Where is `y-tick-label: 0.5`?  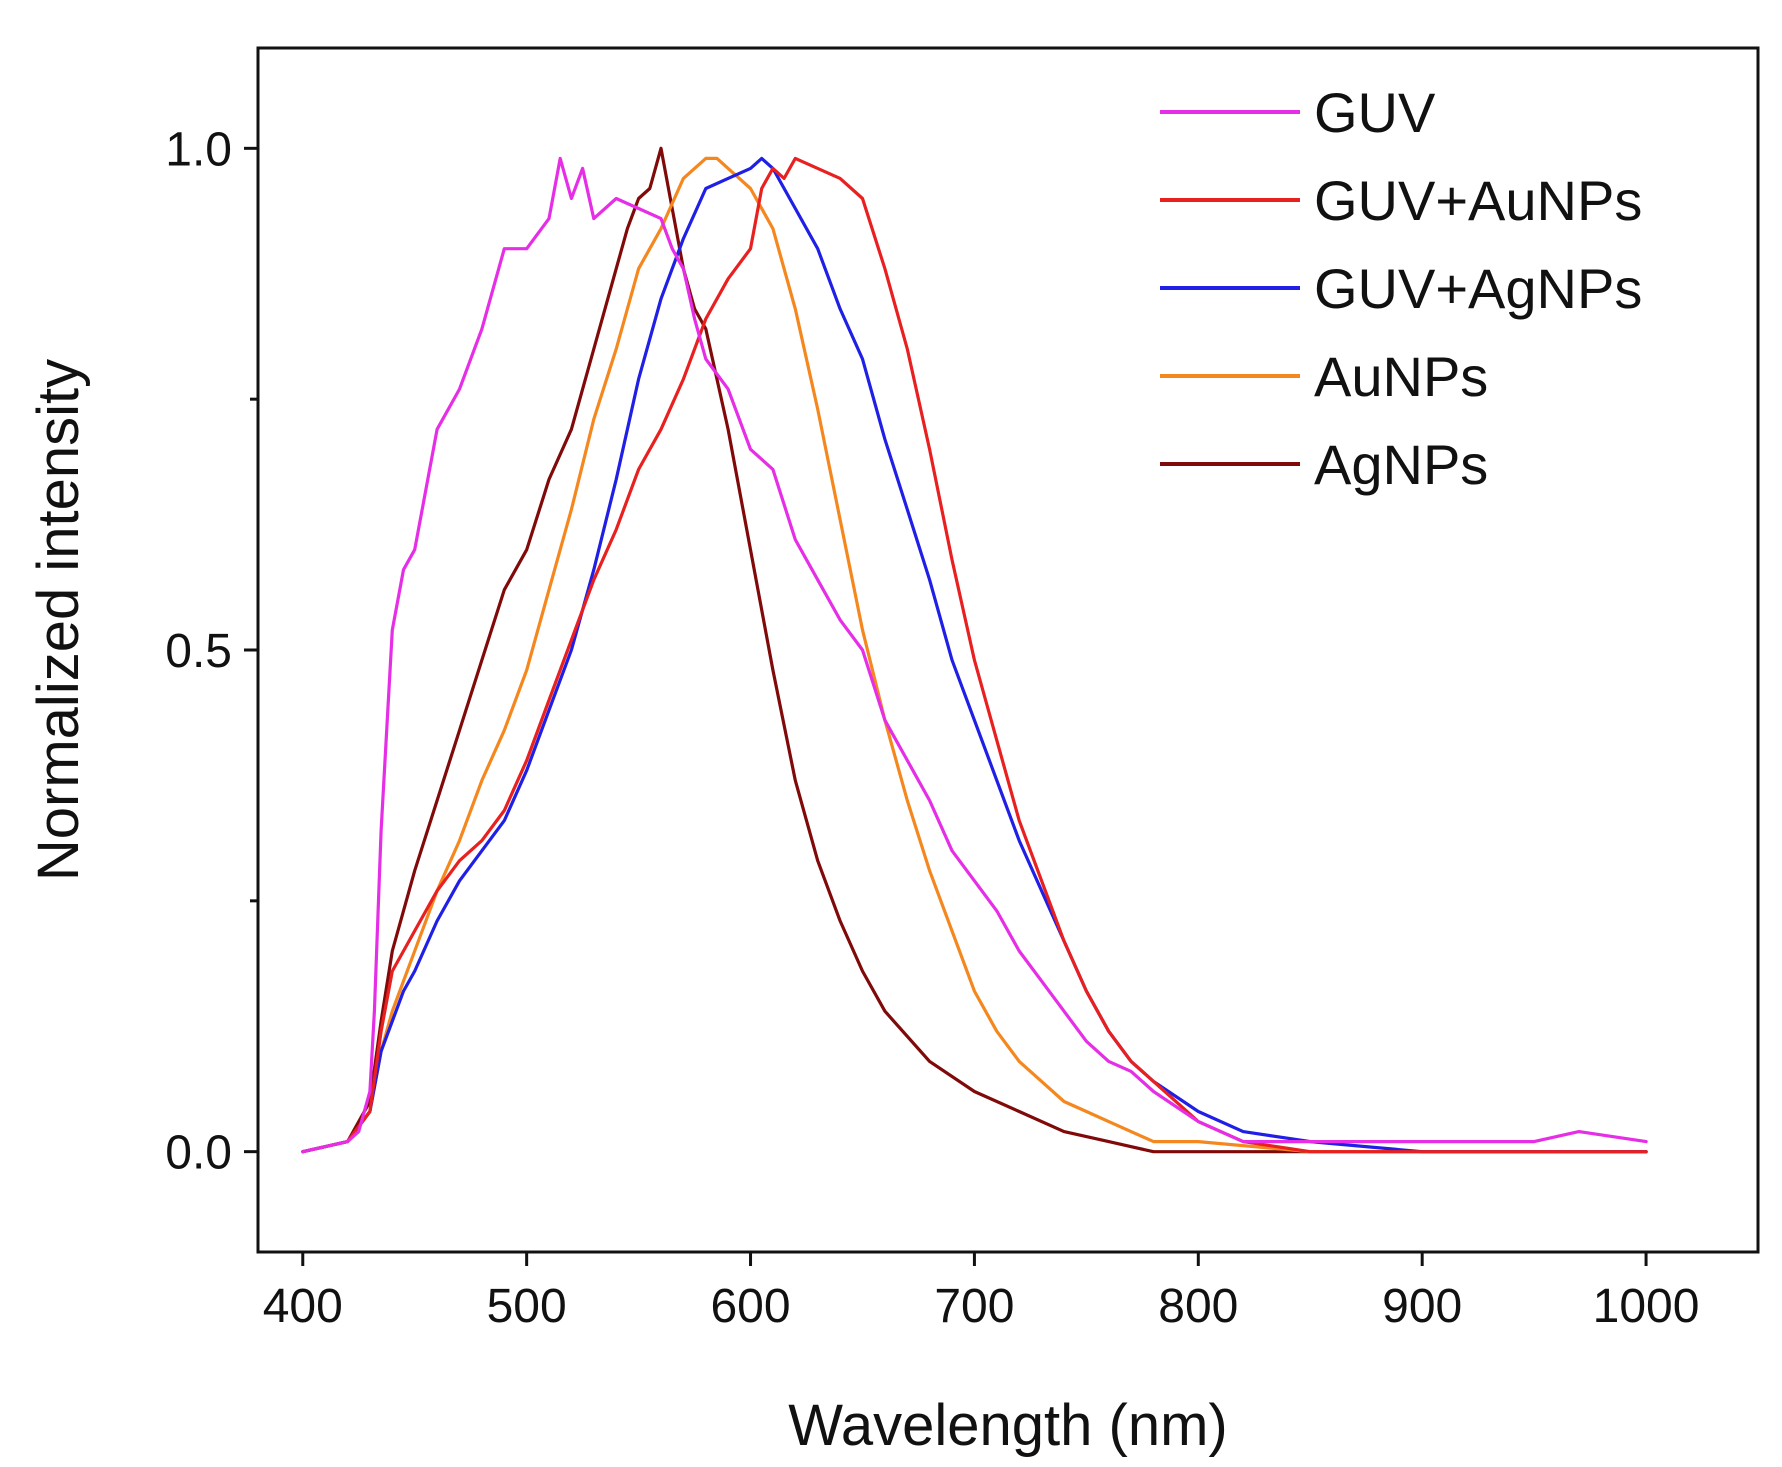 y-tick-label: 0.5 is located at coordinates (198, 651).